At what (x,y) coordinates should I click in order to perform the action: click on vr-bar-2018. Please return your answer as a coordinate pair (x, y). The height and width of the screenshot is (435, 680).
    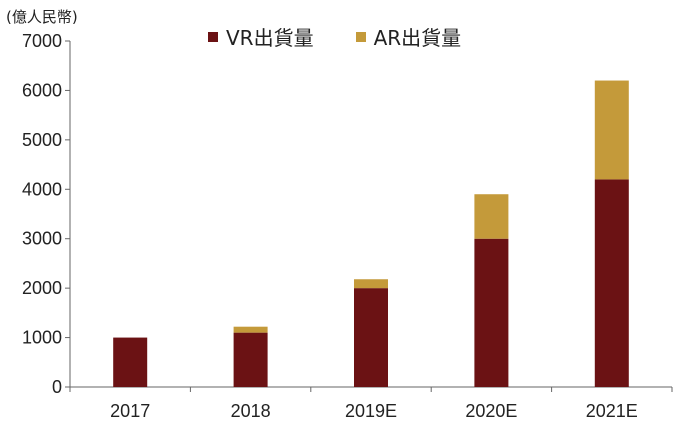
    Looking at the image, I should click on (250, 359).